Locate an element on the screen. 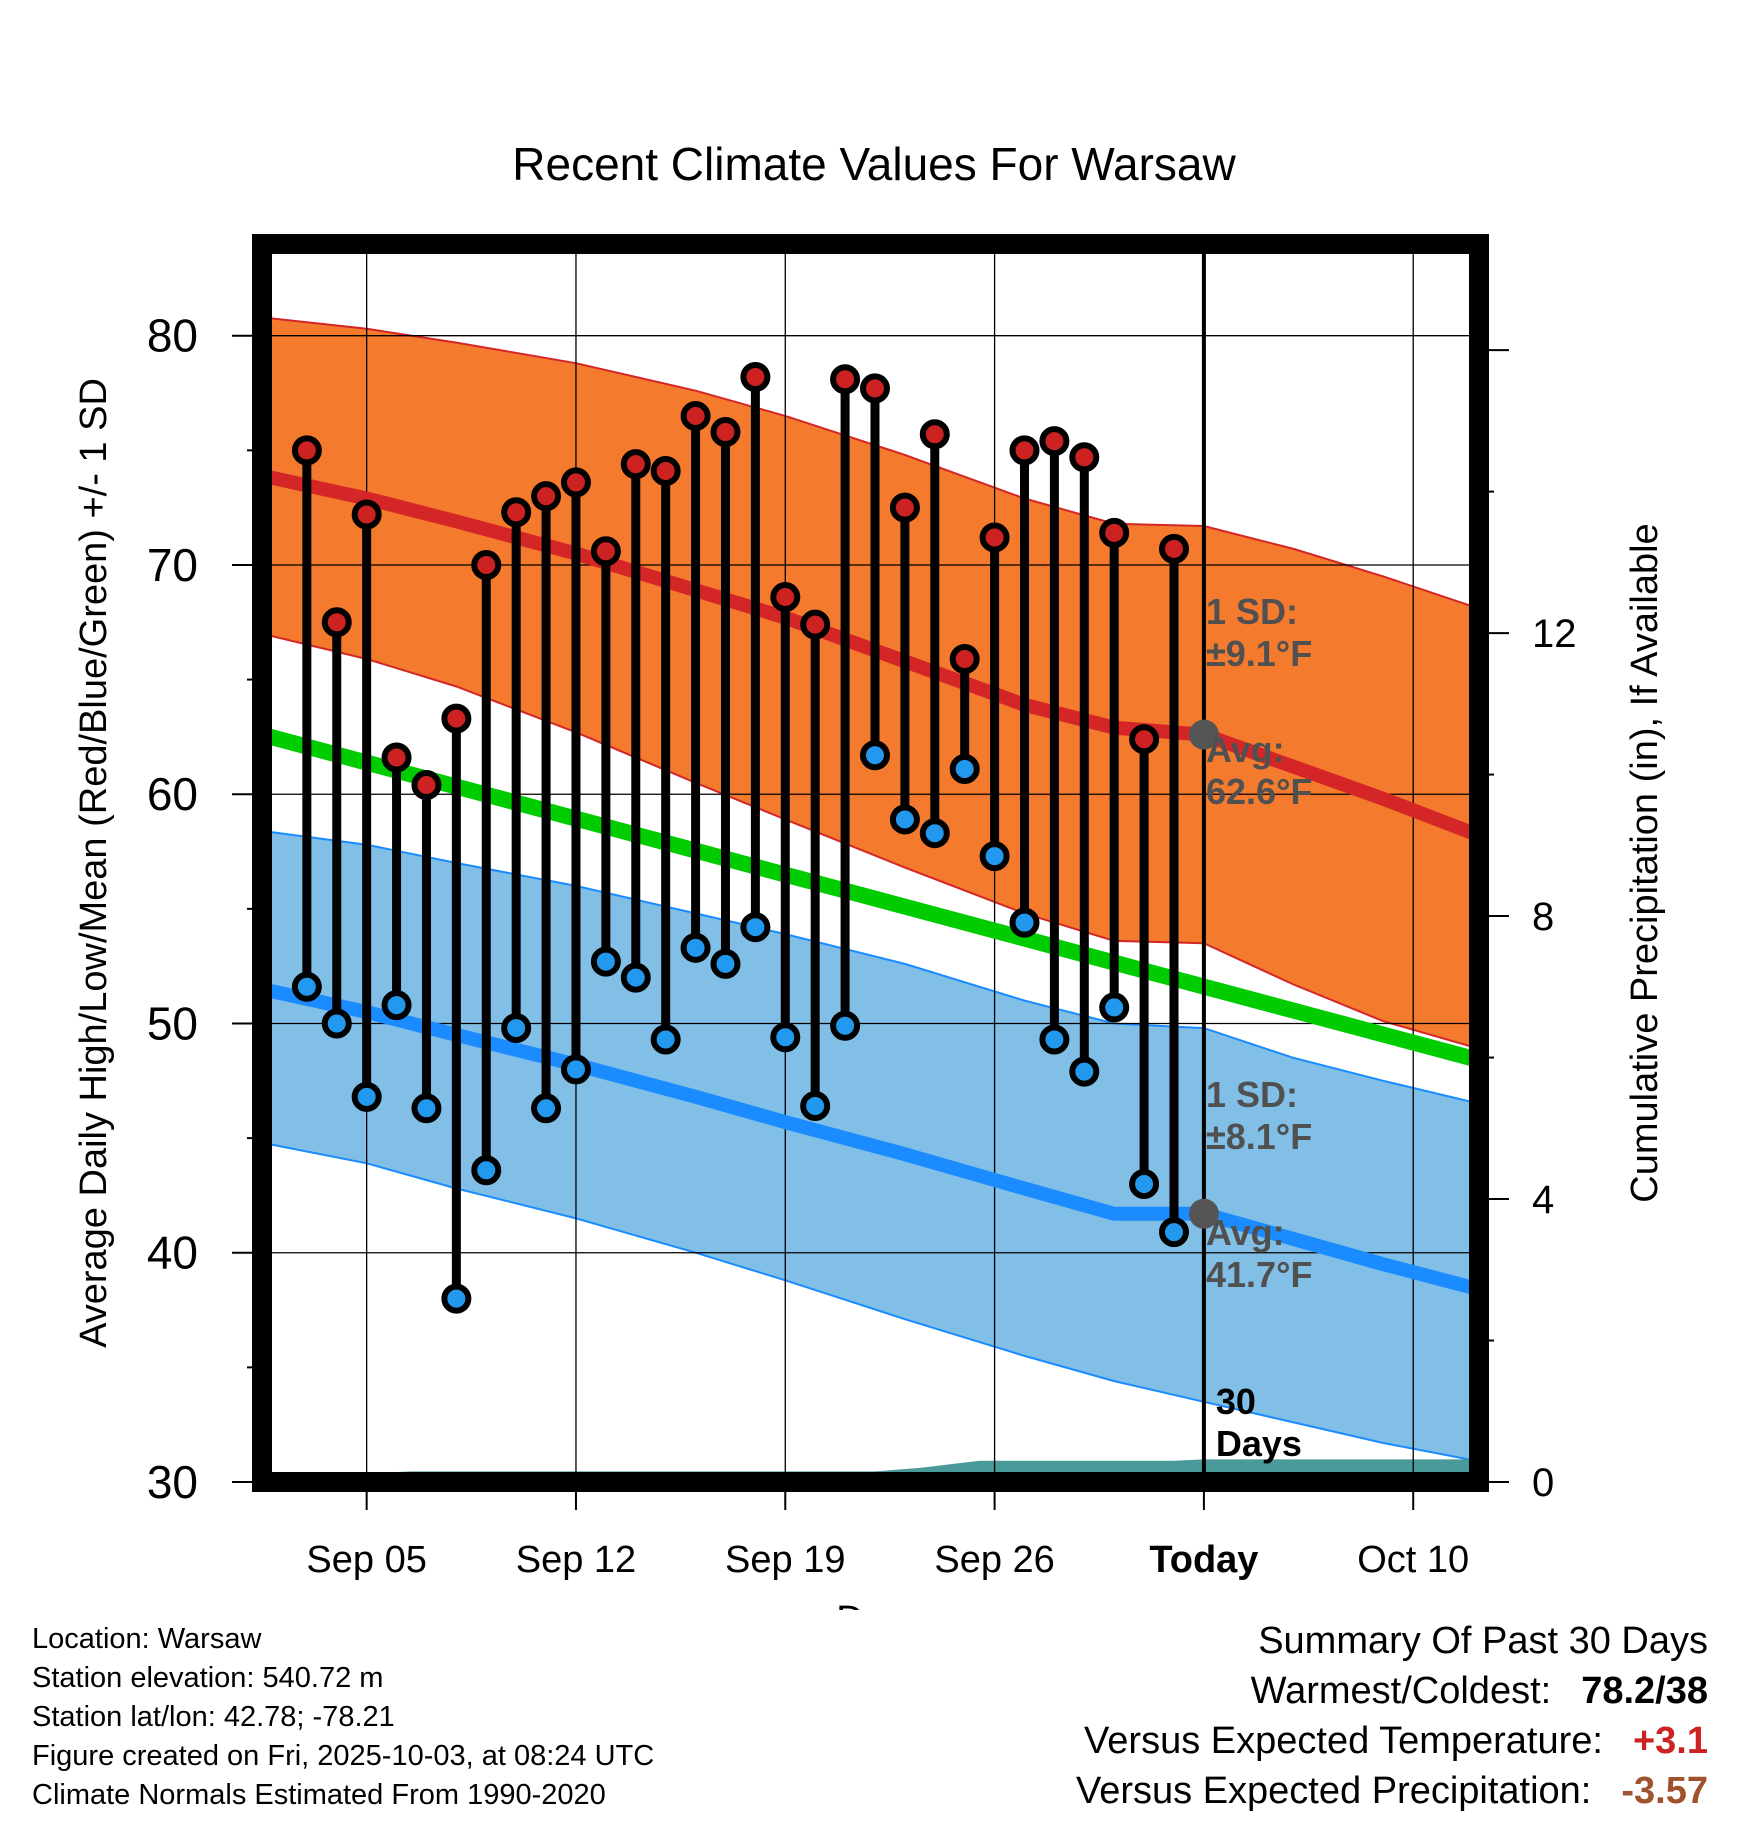 This screenshot has height=1828, width=1748. summary-warmest-row: Warmest/Coldest: 78.2/38 is located at coordinates (1392, 1691).